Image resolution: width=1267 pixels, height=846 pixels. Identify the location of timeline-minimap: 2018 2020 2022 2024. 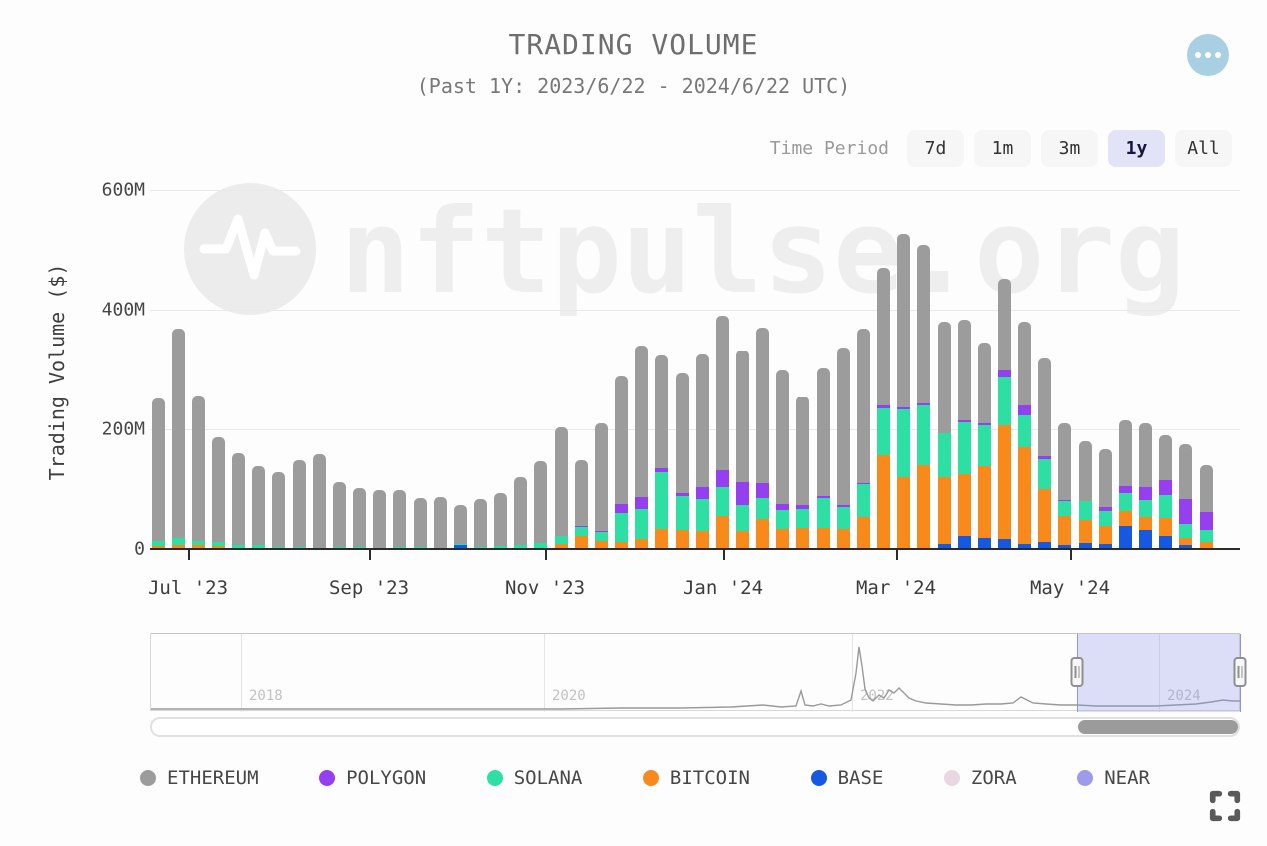
(698, 672).